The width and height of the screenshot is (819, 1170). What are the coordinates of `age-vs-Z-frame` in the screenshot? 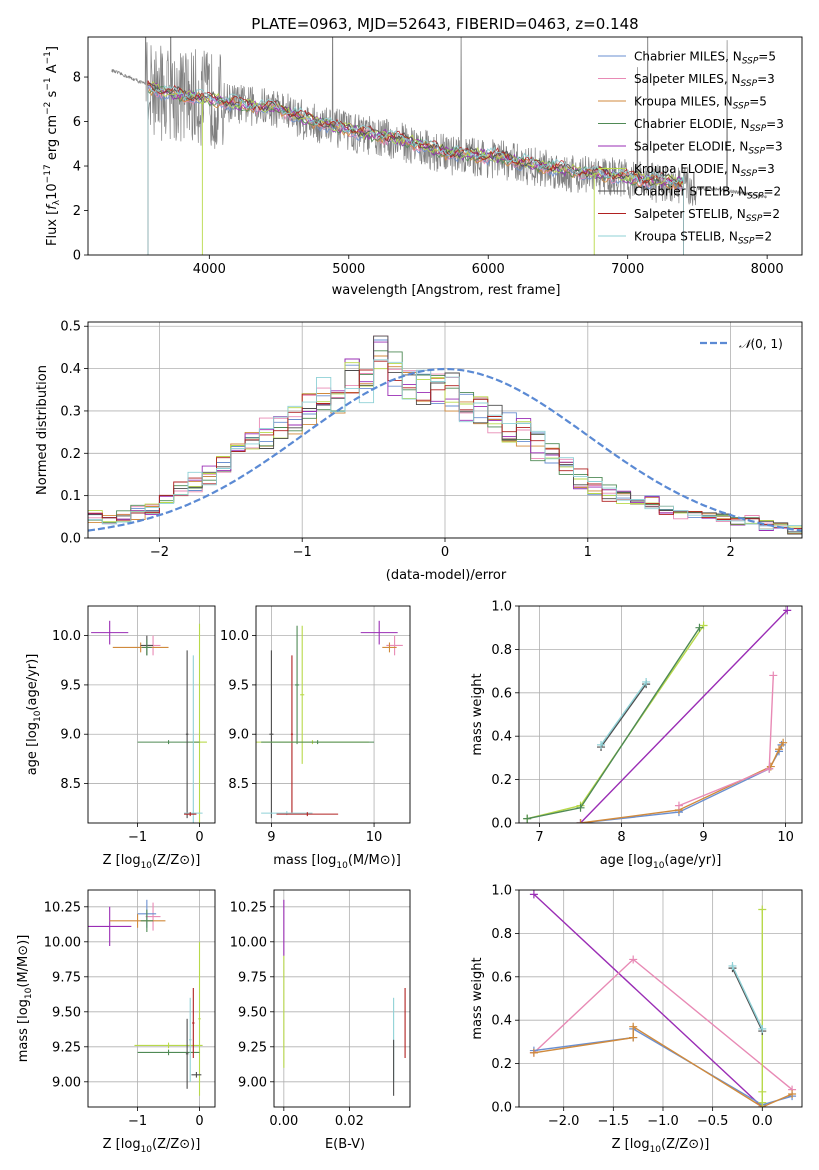 It's located at (151, 714).